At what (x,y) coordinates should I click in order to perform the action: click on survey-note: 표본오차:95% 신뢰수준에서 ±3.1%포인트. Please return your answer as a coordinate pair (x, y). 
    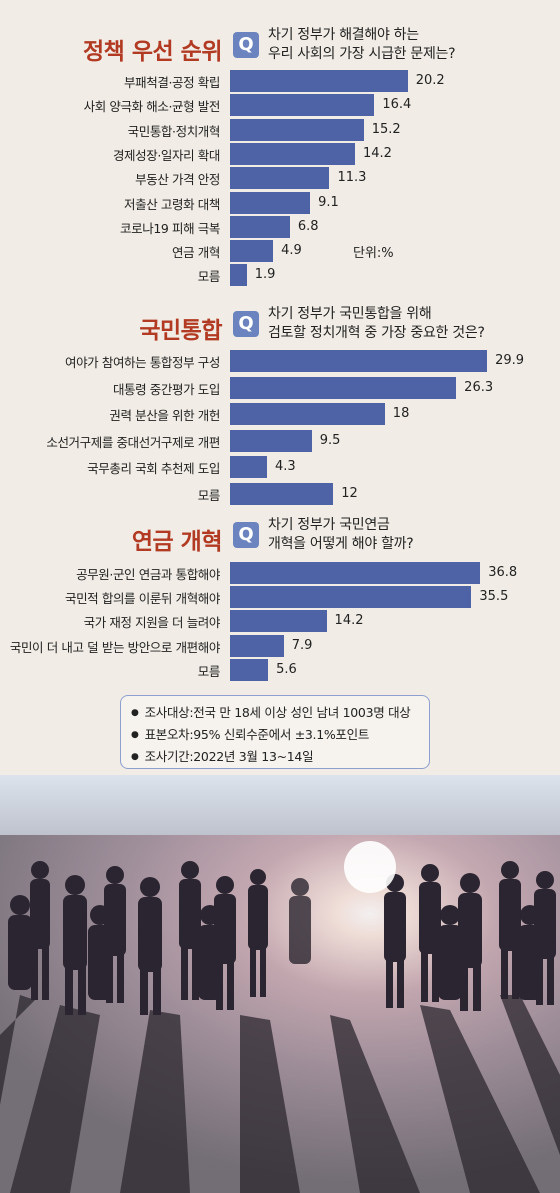
    Looking at the image, I should click on (280, 736).